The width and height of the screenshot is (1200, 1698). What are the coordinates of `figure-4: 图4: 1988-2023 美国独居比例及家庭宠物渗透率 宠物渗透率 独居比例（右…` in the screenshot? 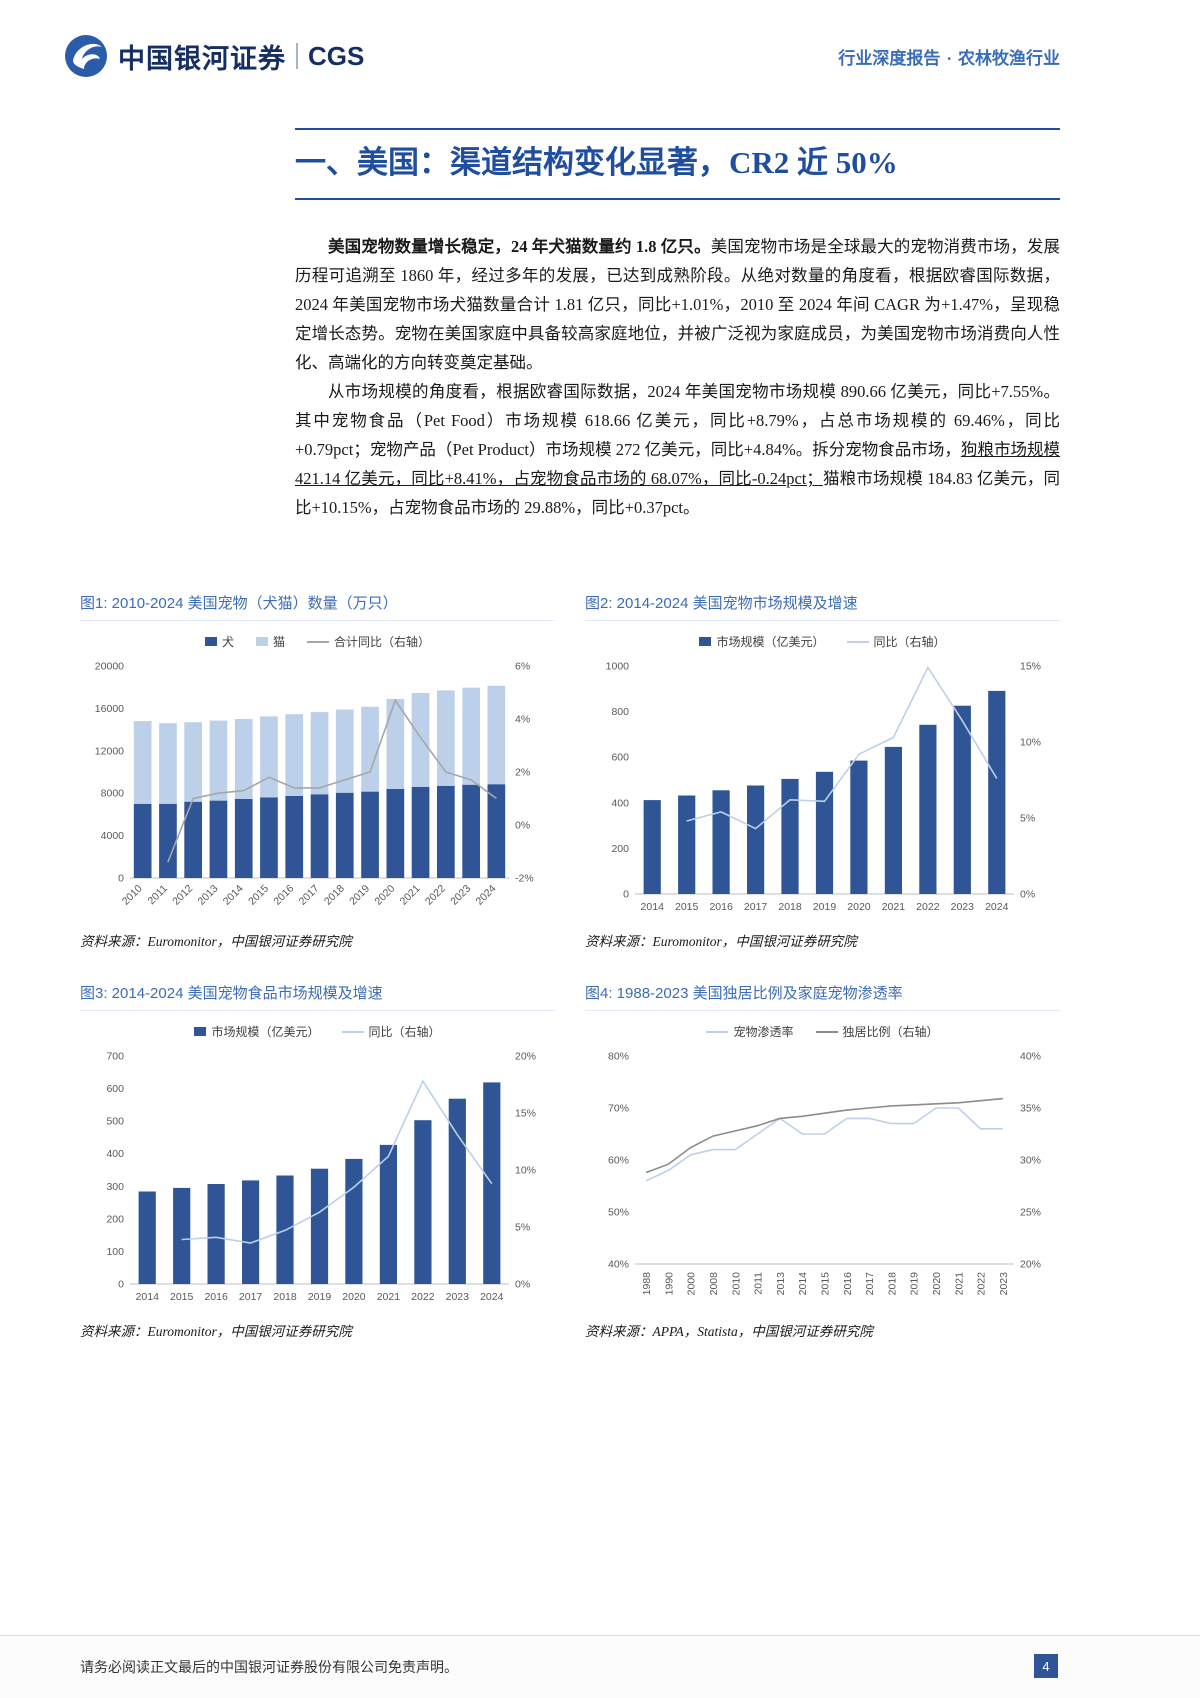 It's located at (822, 1161).